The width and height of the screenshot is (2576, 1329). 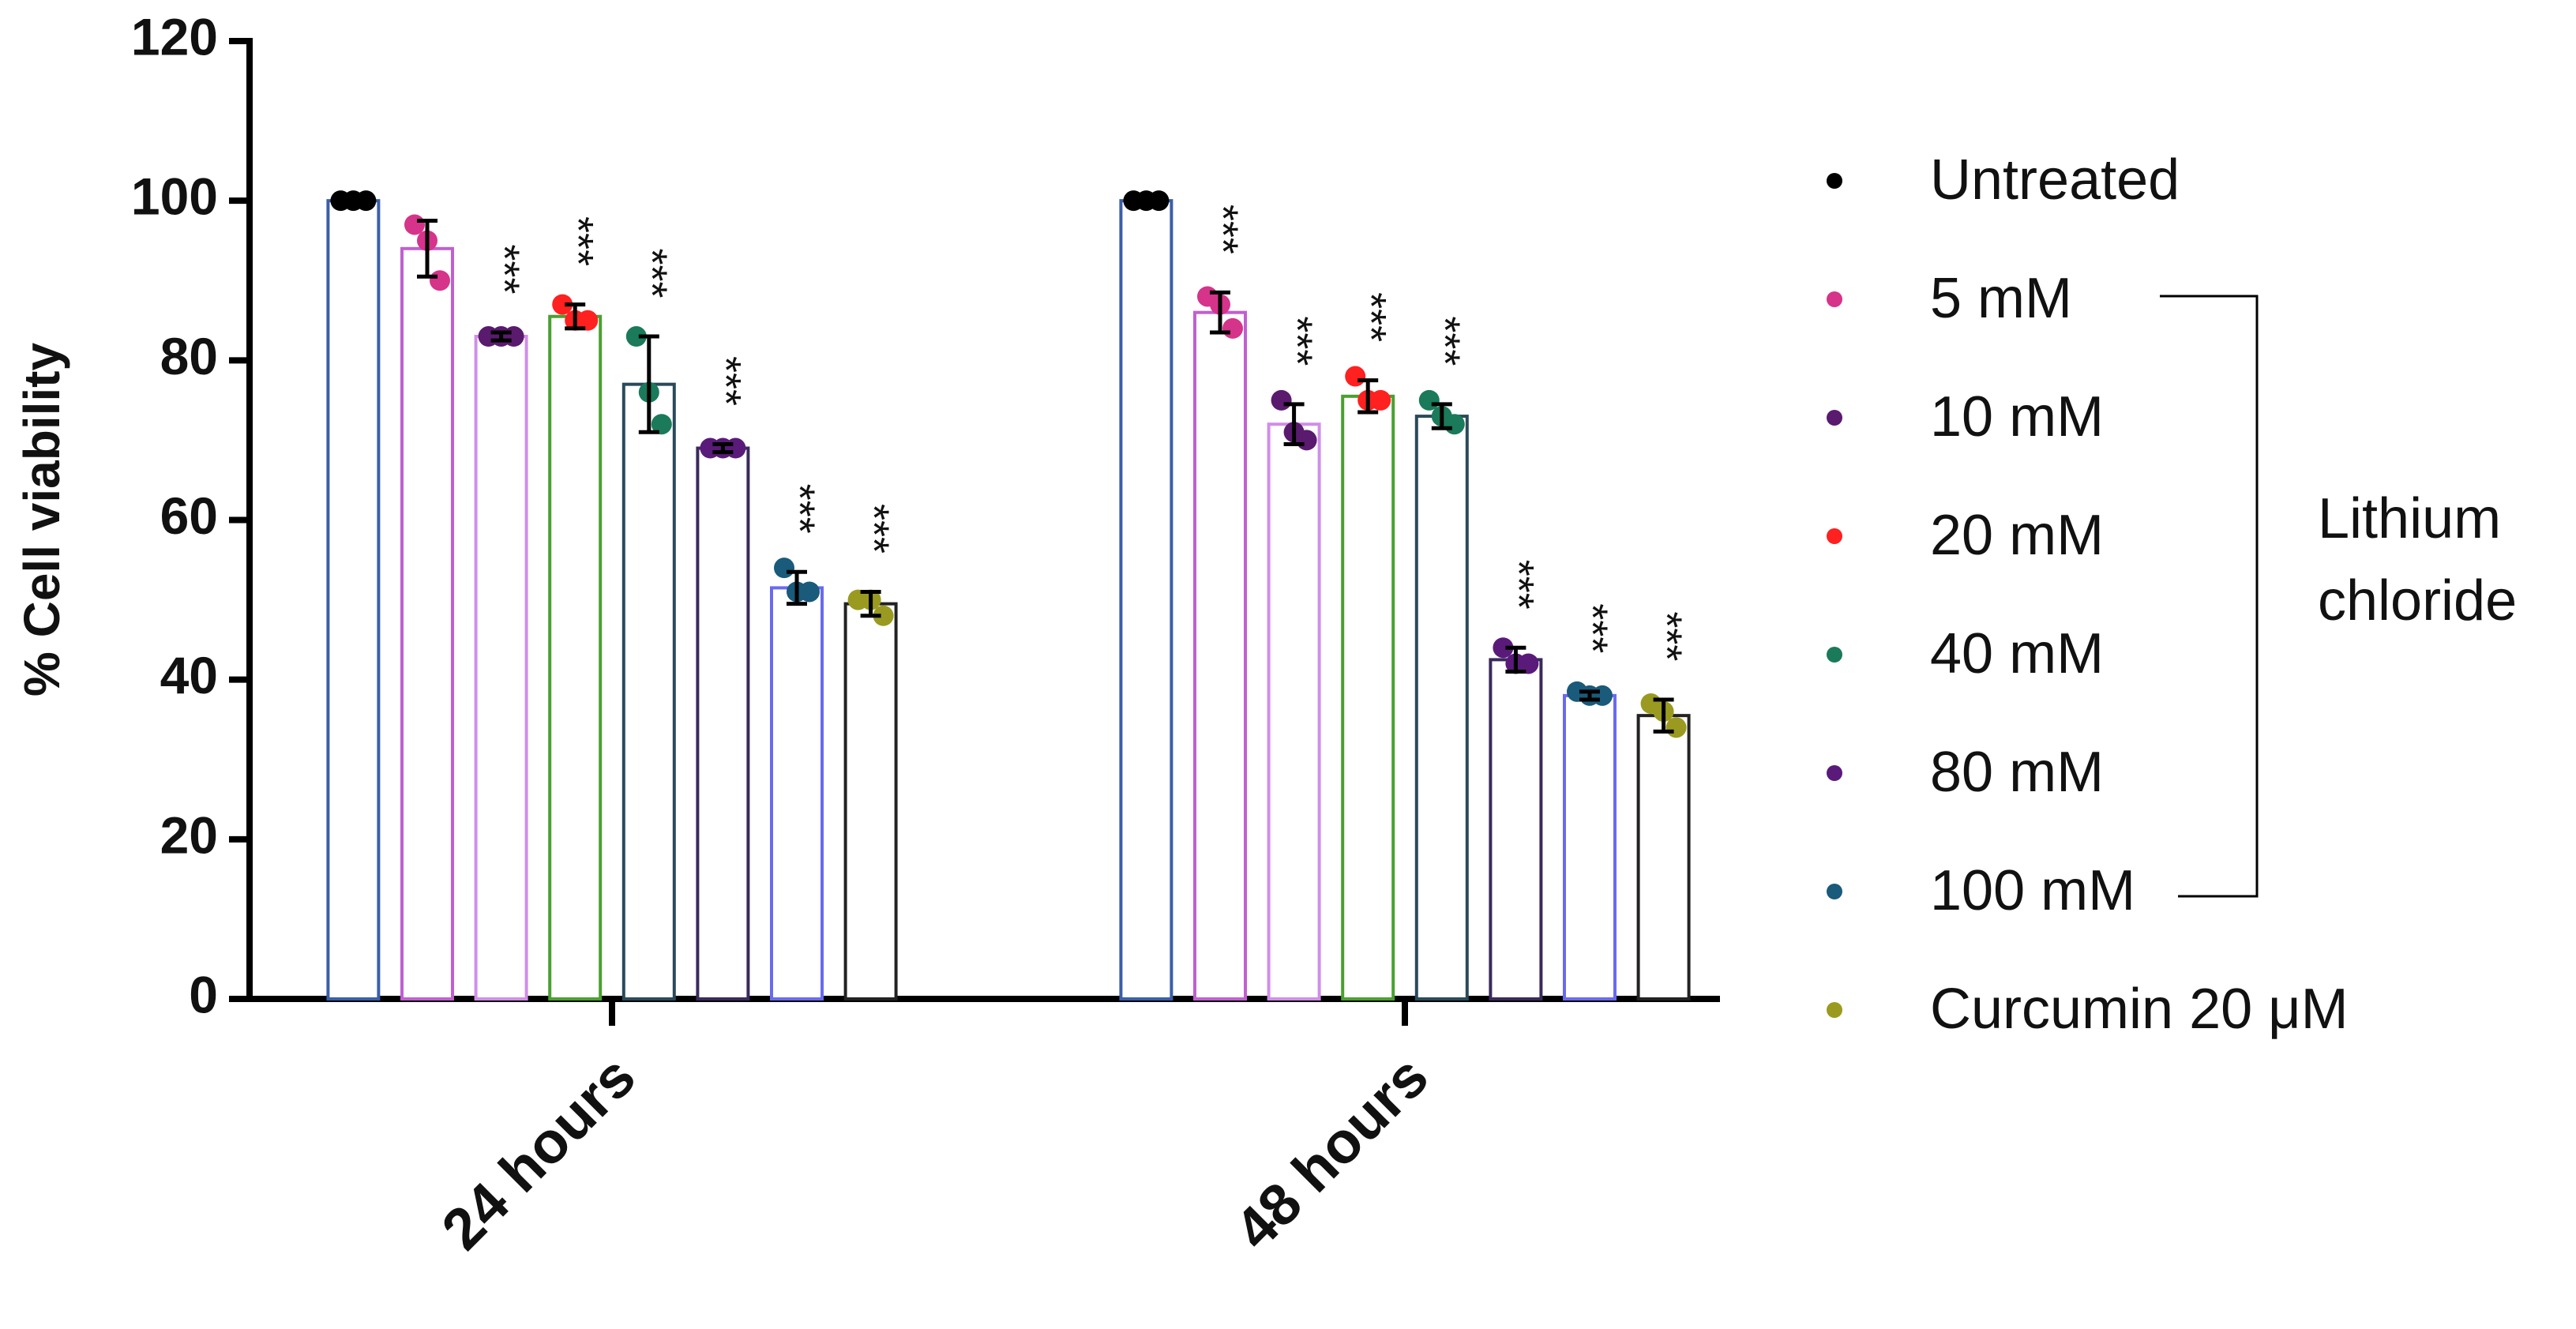 What do you see at coordinates (174, 196) in the screenshot?
I see `y-tick-label: 100` at bounding box center [174, 196].